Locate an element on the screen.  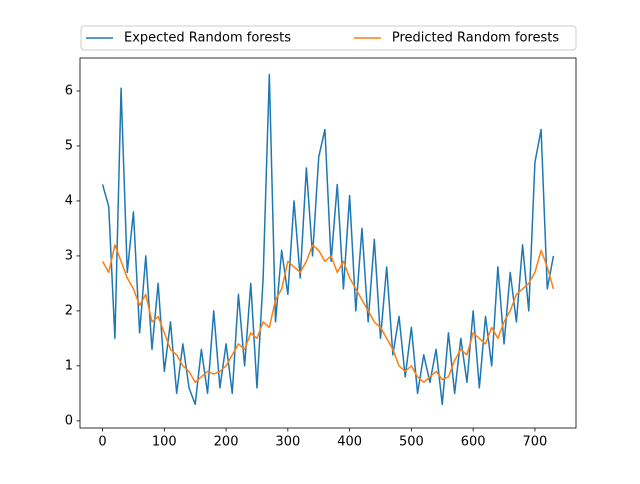
x-tick-label: 200 is located at coordinates (226, 442).